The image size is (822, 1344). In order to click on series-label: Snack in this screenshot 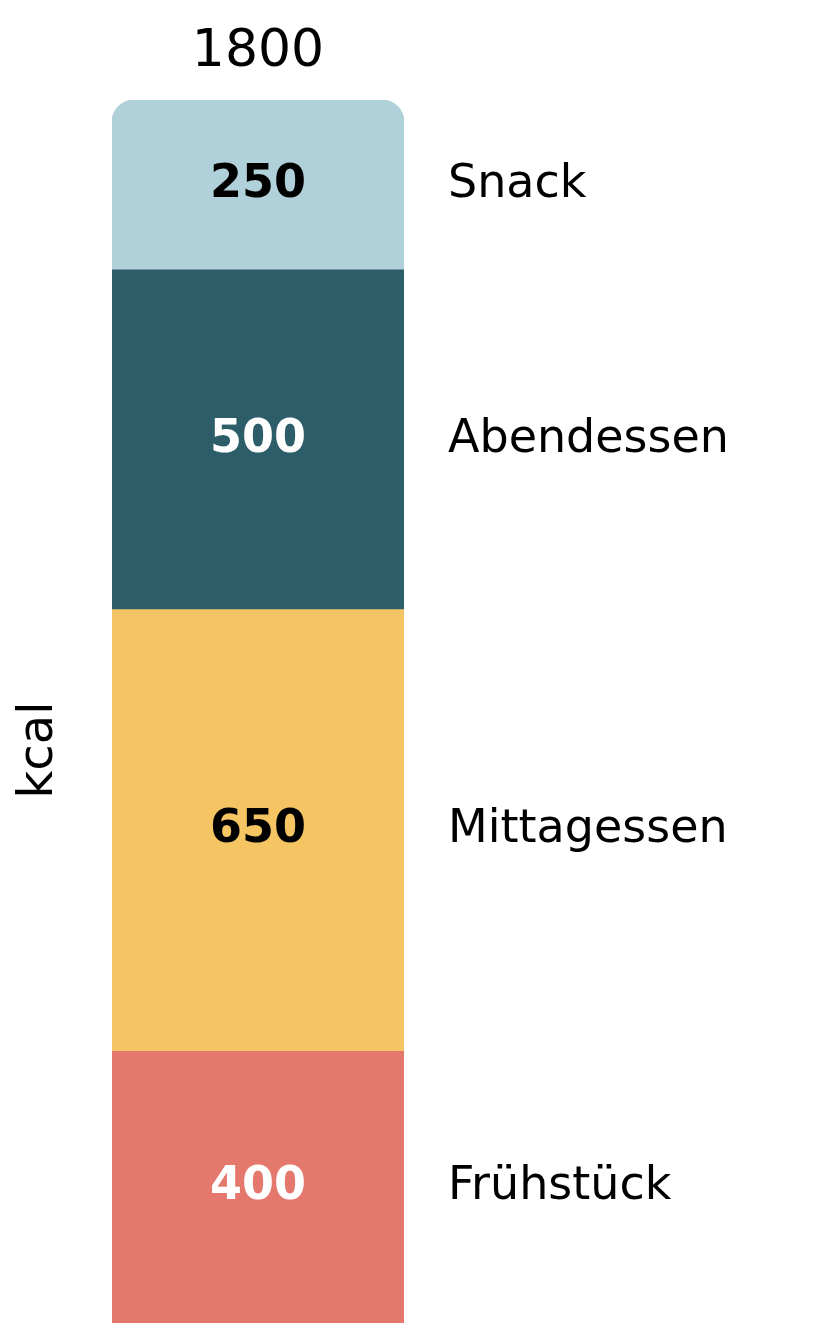, I will do `click(517, 180)`.